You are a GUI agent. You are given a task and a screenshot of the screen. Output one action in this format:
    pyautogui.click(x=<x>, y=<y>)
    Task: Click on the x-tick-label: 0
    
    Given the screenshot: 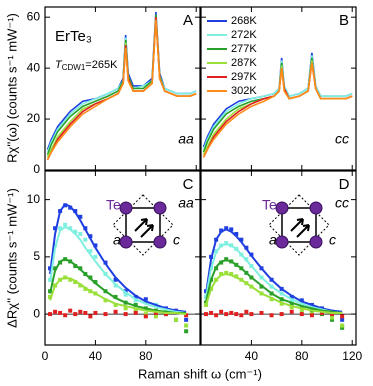 What is the action you would take?
    pyautogui.click(x=45, y=356)
    